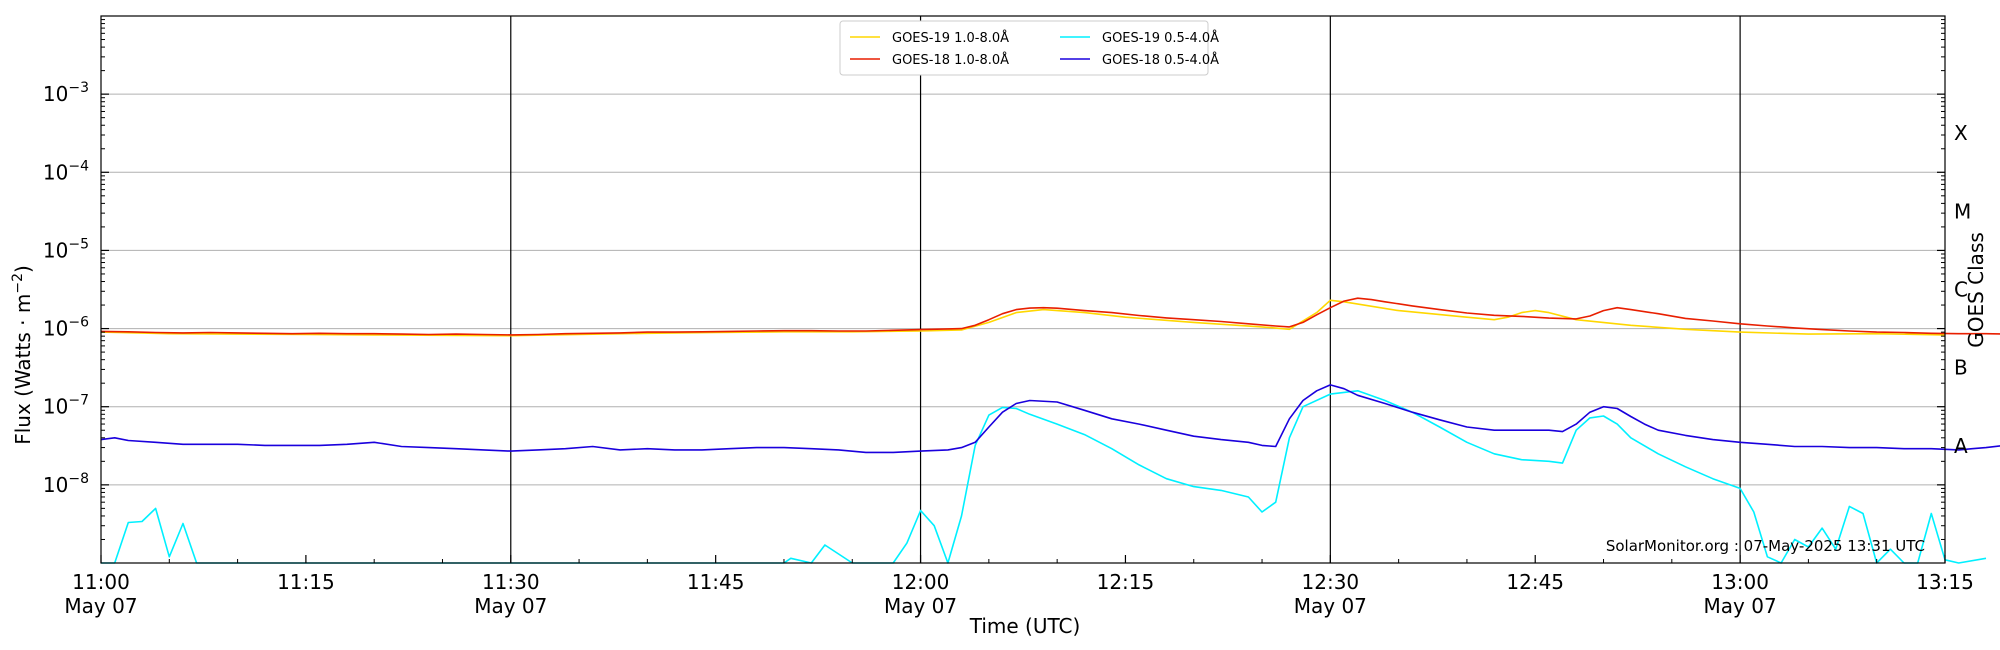  What do you see at coordinates (101, 582) in the screenshot?
I see `x-tick-label-0: 11:00` at bounding box center [101, 582].